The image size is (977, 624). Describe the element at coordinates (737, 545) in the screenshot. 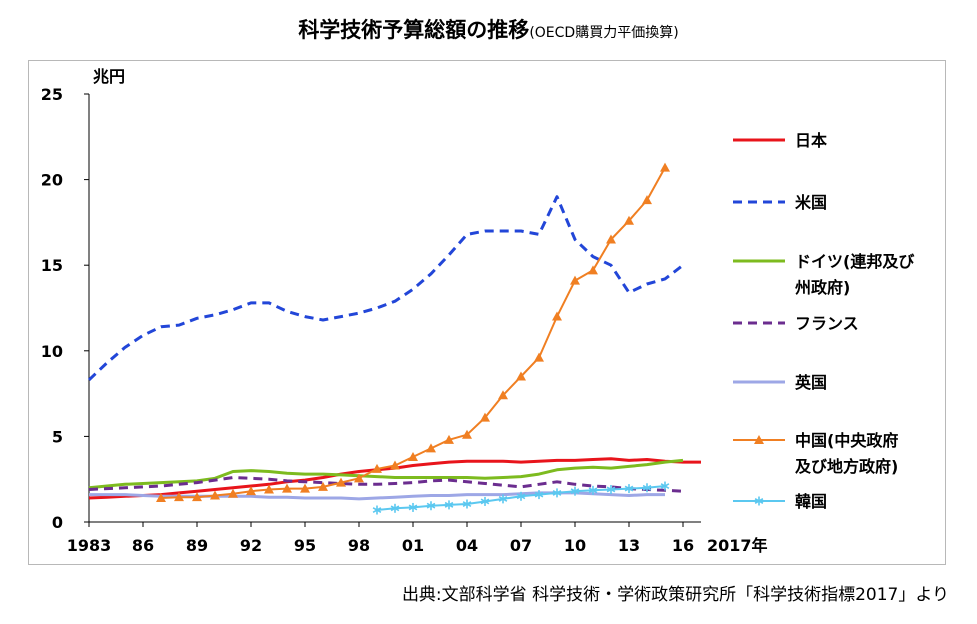

I see `x-axis-label: 2017年` at that location.